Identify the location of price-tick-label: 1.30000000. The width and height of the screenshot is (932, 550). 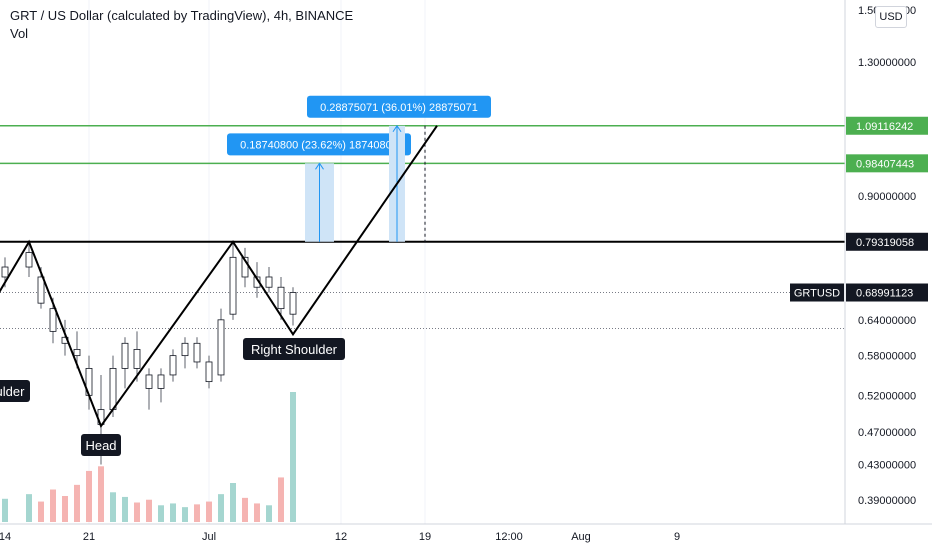
(887, 63).